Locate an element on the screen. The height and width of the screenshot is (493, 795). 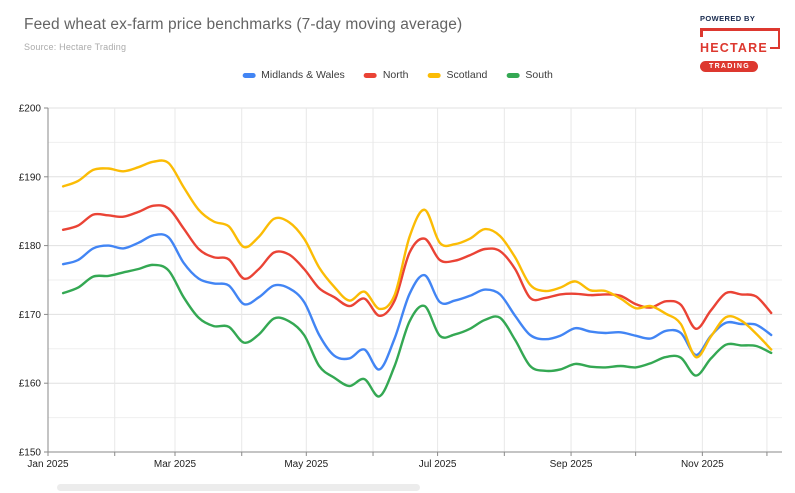
trading-badge: TRADING is located at coordinates (729, 66).